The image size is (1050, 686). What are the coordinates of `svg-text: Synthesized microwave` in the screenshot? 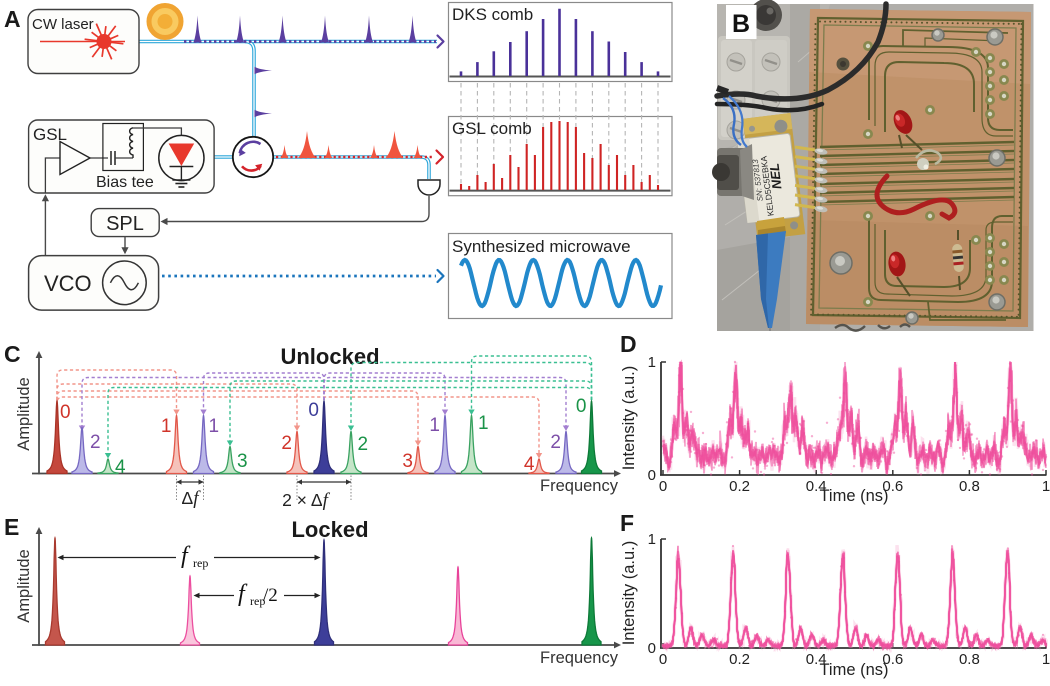 It's located at (541, 246).